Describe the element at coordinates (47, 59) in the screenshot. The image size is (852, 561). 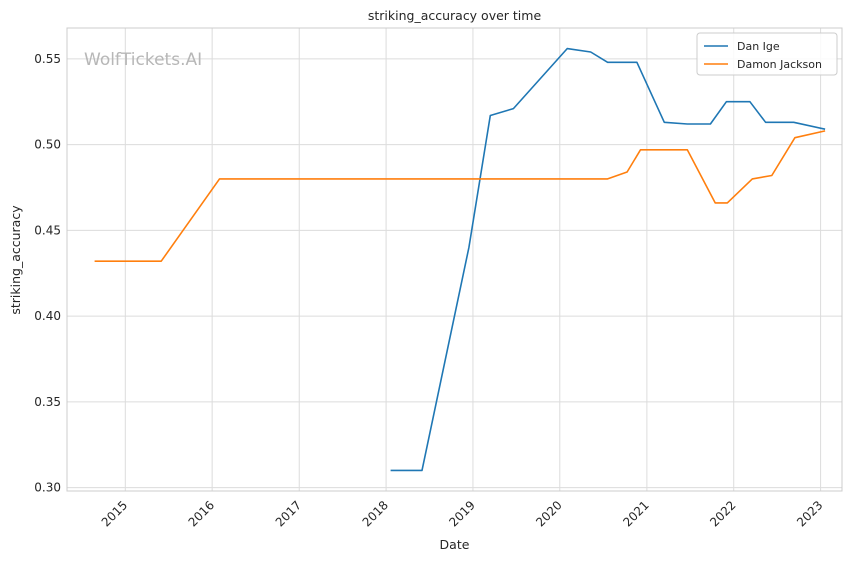
I see `y-tick-label: 0.55` at that location.